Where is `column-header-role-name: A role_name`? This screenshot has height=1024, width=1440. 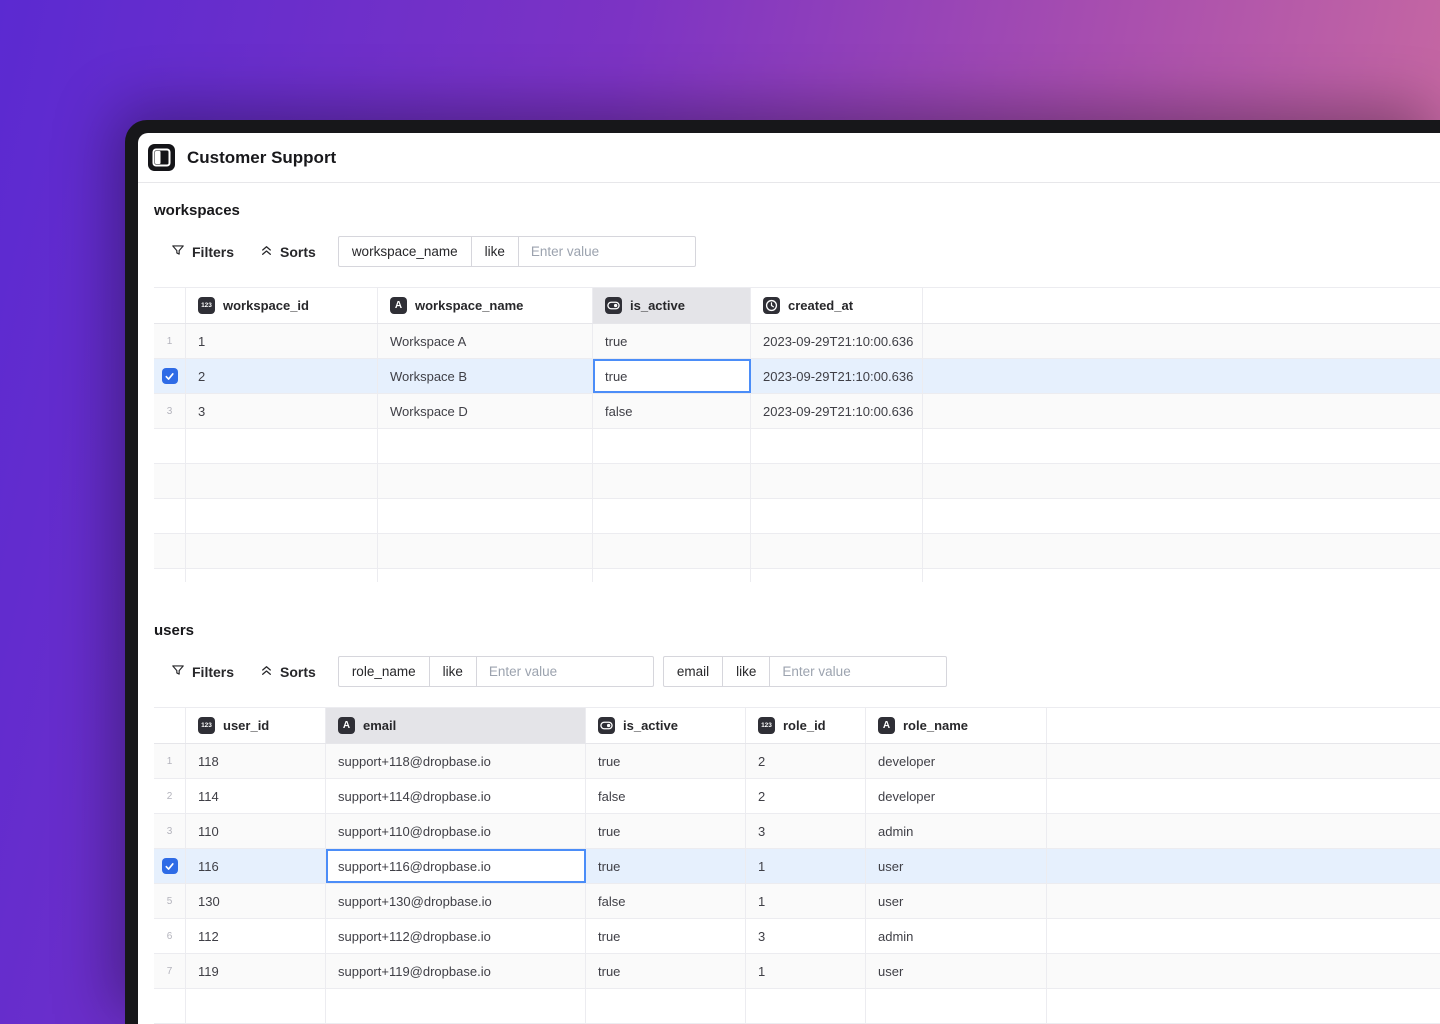 column-header-role-name: A role_name is located at coordinates (956, 725).